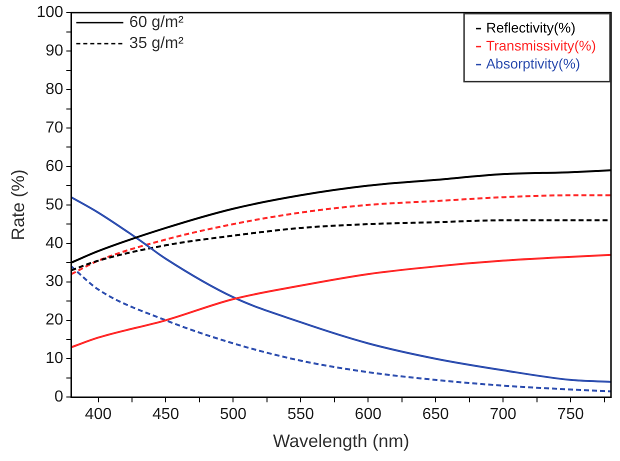 The height and width of the screenshot is (461, 620). Describe the element at coordinates (503, 415) in the screenshot. I see `x-tick-label: 700` at that location.